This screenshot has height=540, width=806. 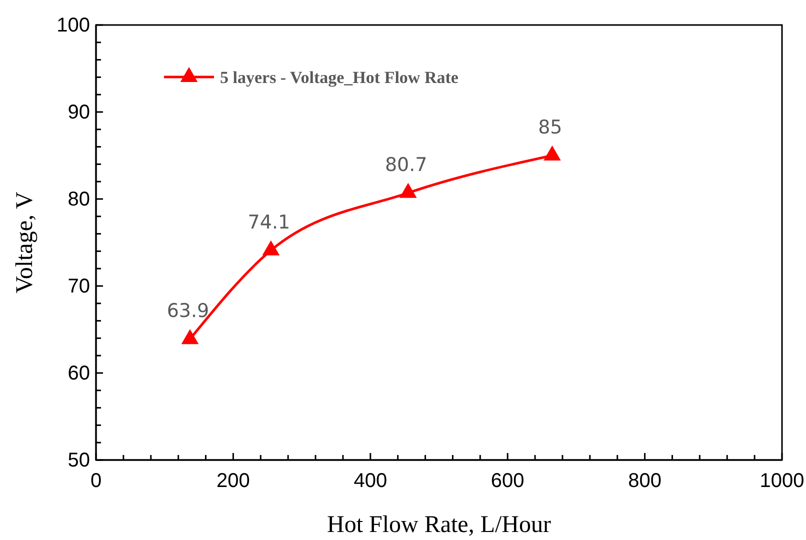 What do you see at coordinates (79, 373) in the screenshot?
I see `y-tick-label: 60` at bounding box center [79, 373].